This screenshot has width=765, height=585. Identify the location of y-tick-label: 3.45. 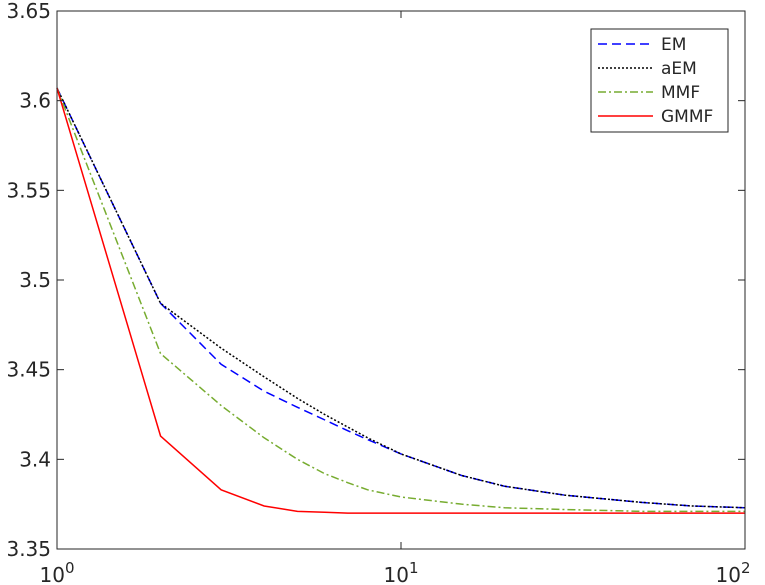
(28, 370).